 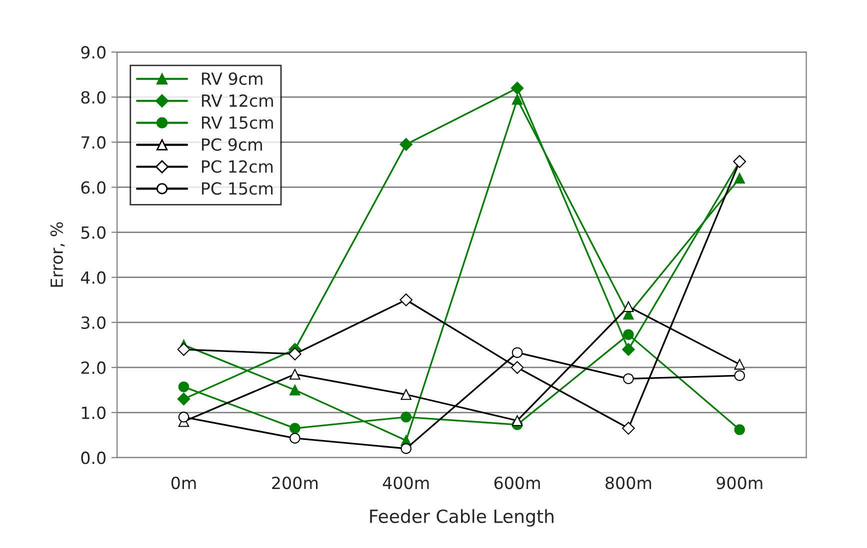 I want to click on x-tick-label: 400m, so click(x=405, y=483).